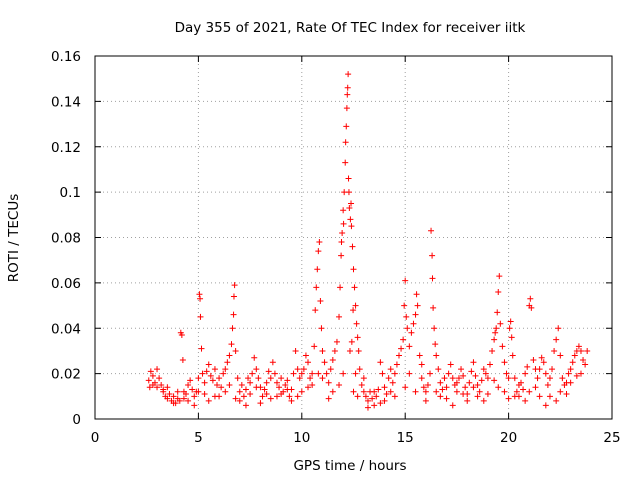  What do you see at coordinates (66, 238) in the screenshot?
I see `y-tick-labels: 0 0.02 0.04 0.06 0.08 0.1 0.12 0.14 0.16` at bounding box center [66, 238].